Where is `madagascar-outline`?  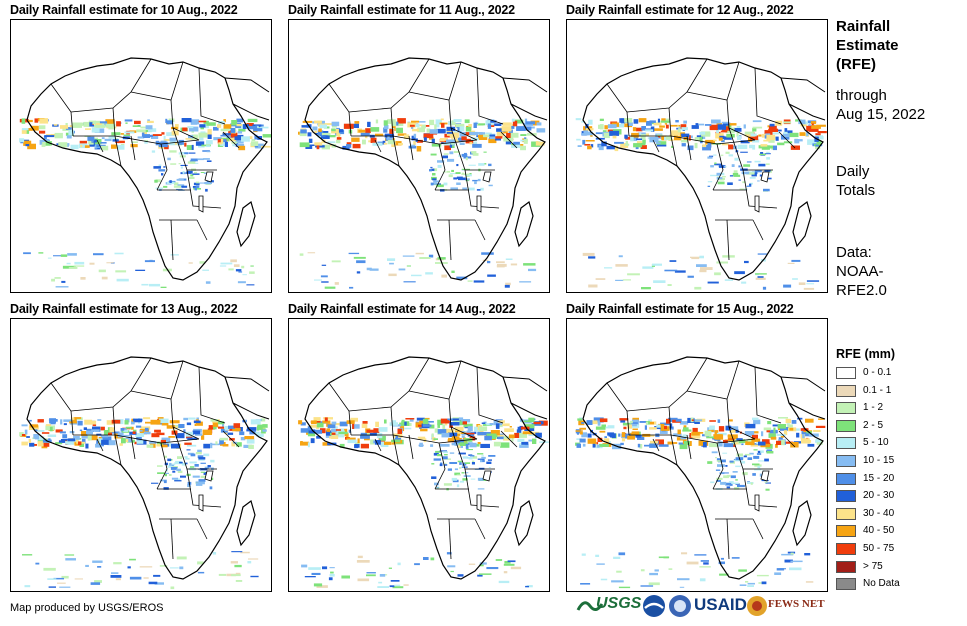
madagascar-outline is located at coordinates (802, 523).